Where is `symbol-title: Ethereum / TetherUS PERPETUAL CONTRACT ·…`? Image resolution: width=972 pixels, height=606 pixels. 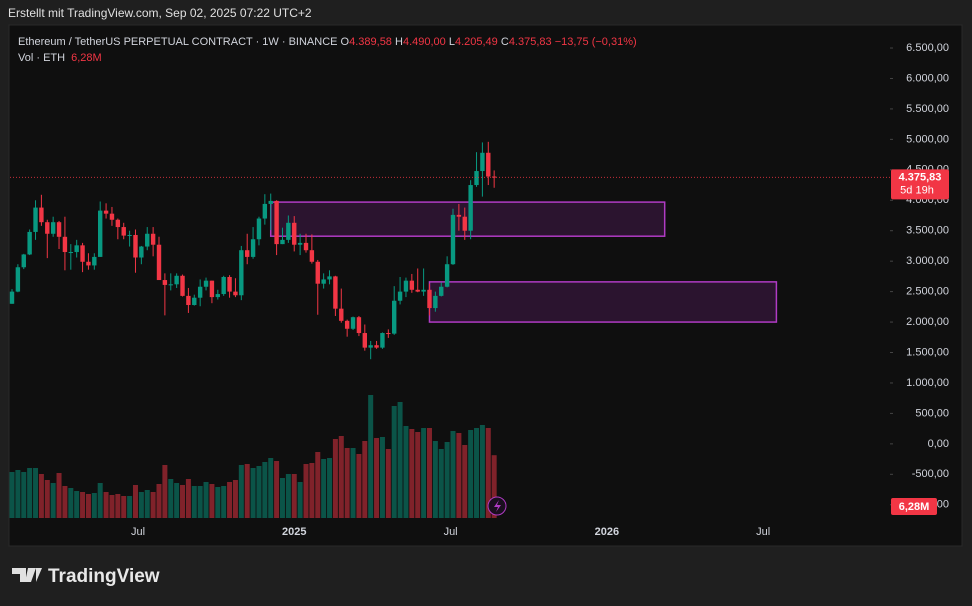 symbol-title: Ethereum / TetherUS PERPETUAL CONTRACT ·… is located at coordinates (177, 42).